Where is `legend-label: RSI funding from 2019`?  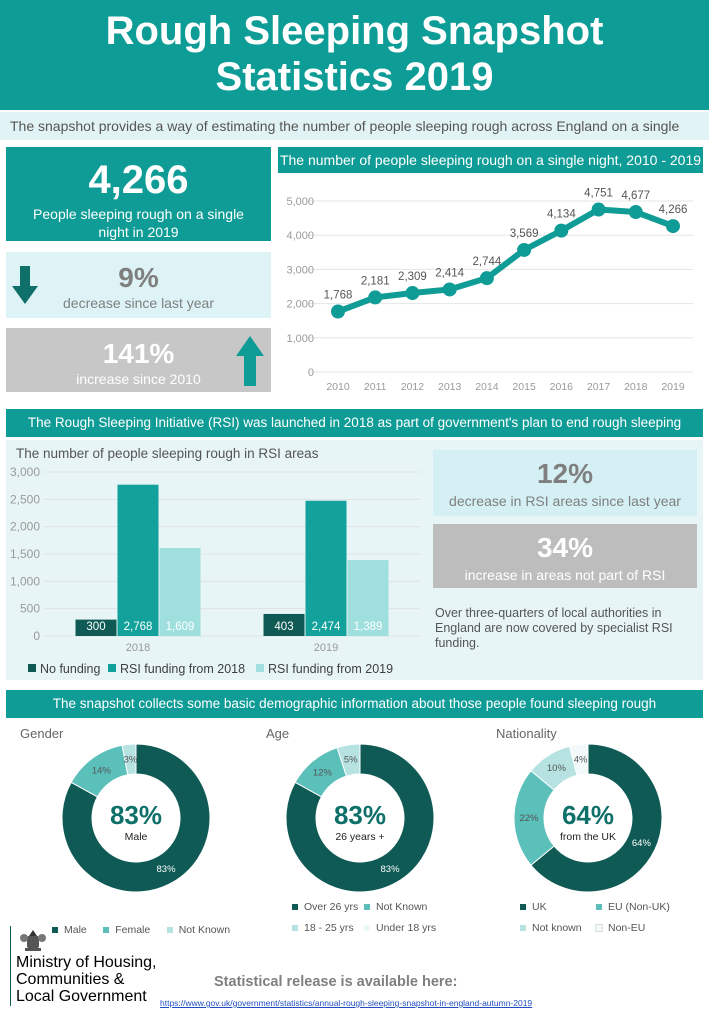
legend-label: RSI funding from 2019 is located at coordinates (330, 669).